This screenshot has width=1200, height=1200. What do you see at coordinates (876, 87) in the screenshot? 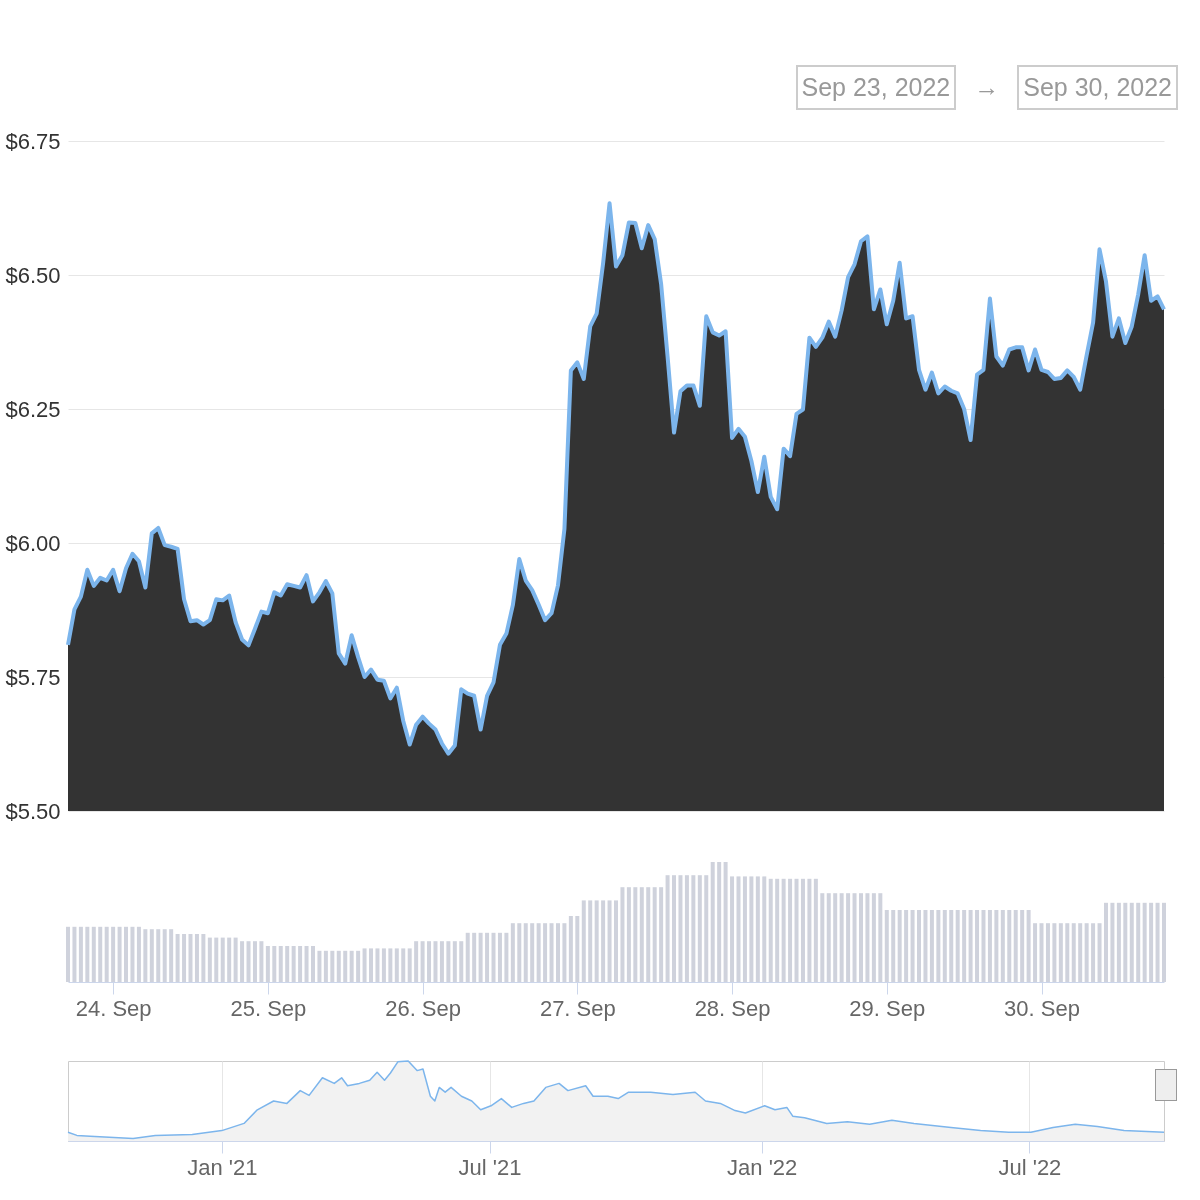
I see `date-field: Sep 23, 2022` at bounding box center [876, 87].